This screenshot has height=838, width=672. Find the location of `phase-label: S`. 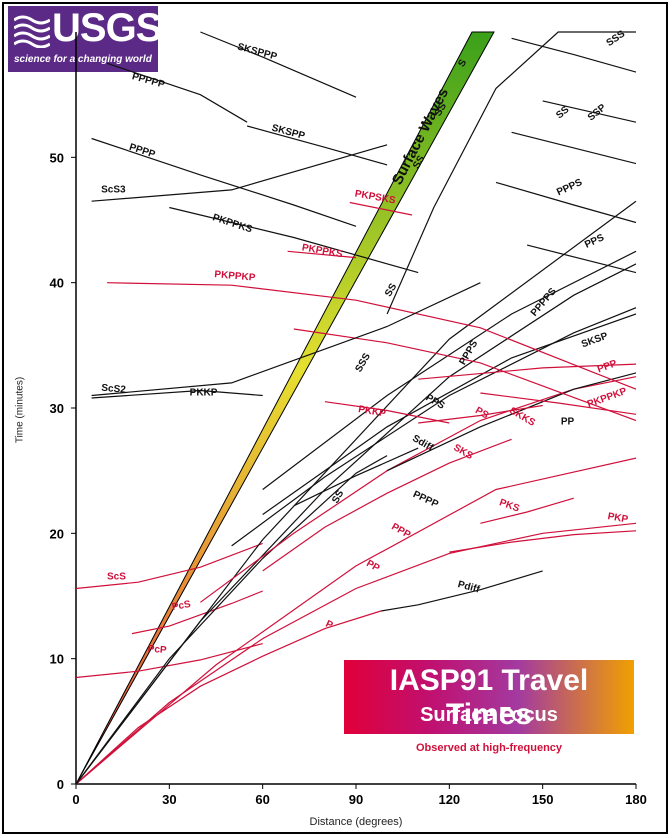

phase-label: S is located at coordinates (462, 63).